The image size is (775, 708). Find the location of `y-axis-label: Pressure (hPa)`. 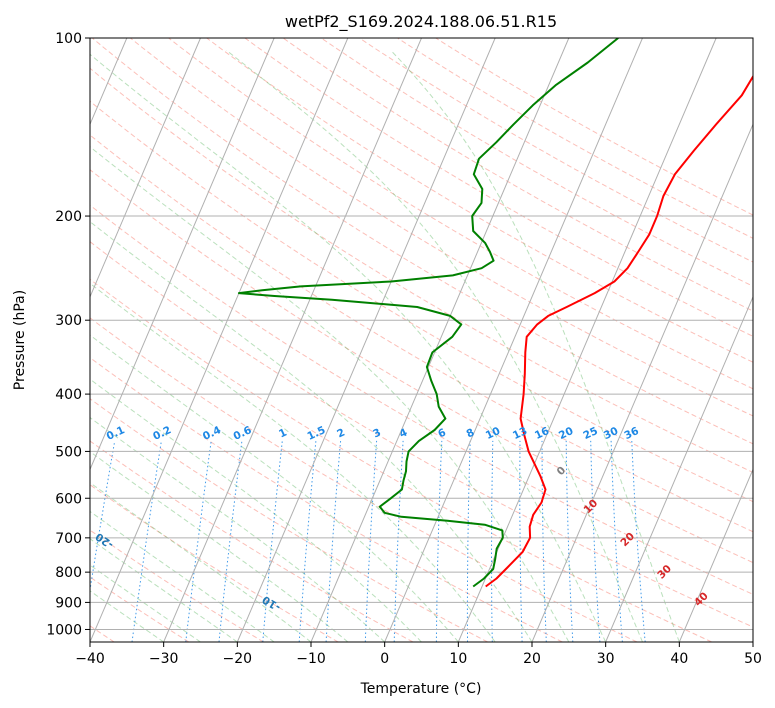

y-axis-label: Pressure (hPa) is located at coordinates (20, 340).